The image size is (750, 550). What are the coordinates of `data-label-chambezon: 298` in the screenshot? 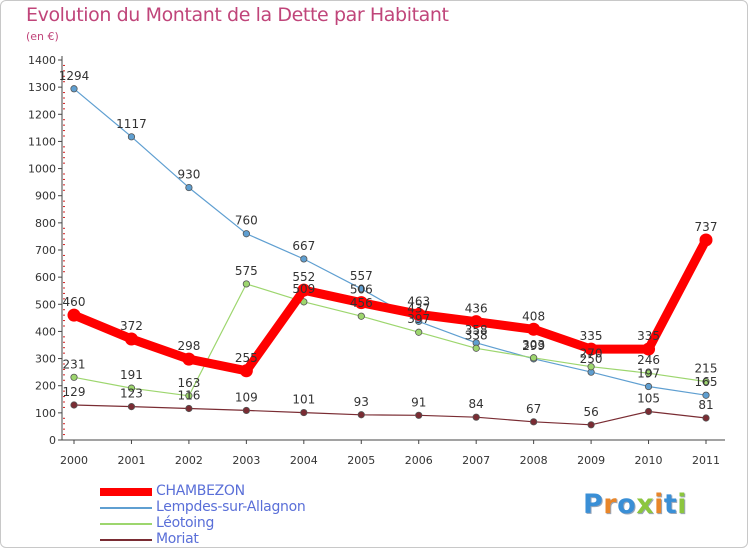 It's located at (188, 346).